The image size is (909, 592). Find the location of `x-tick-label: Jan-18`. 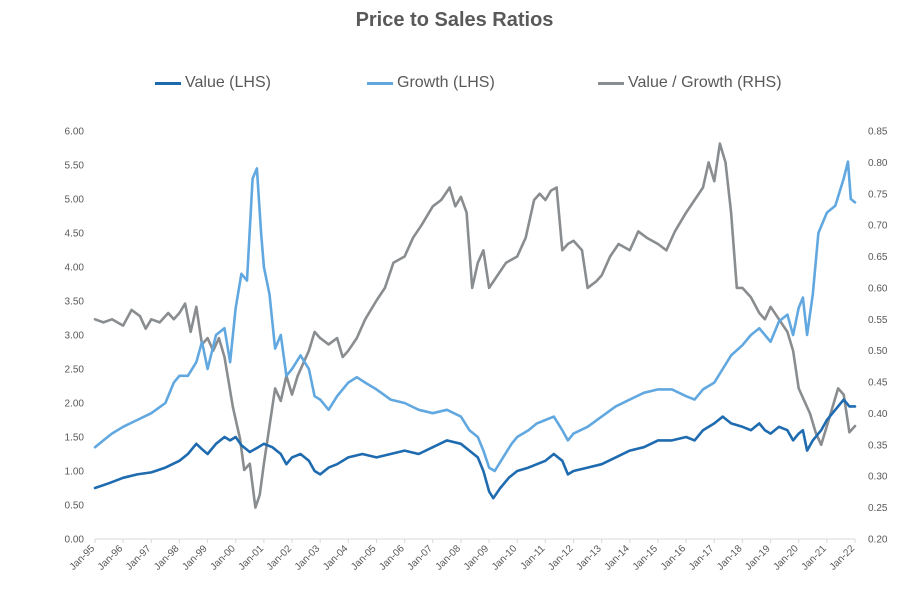

x-tick-label: Jan-18 is located at coordinates (730, 558).